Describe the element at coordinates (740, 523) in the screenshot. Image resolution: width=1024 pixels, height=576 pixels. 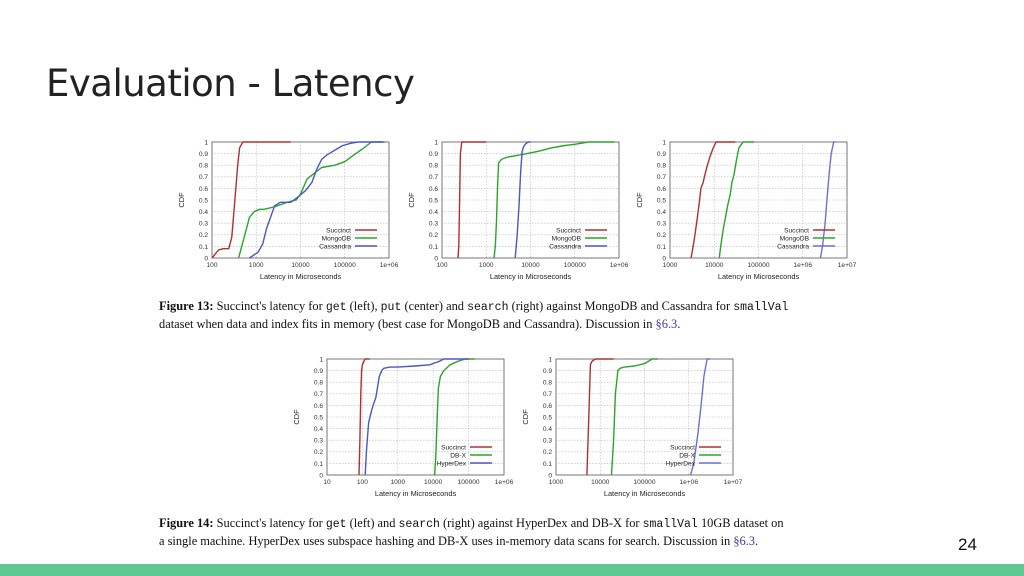
I see `caption-text: 10GB dataset on` at that location.